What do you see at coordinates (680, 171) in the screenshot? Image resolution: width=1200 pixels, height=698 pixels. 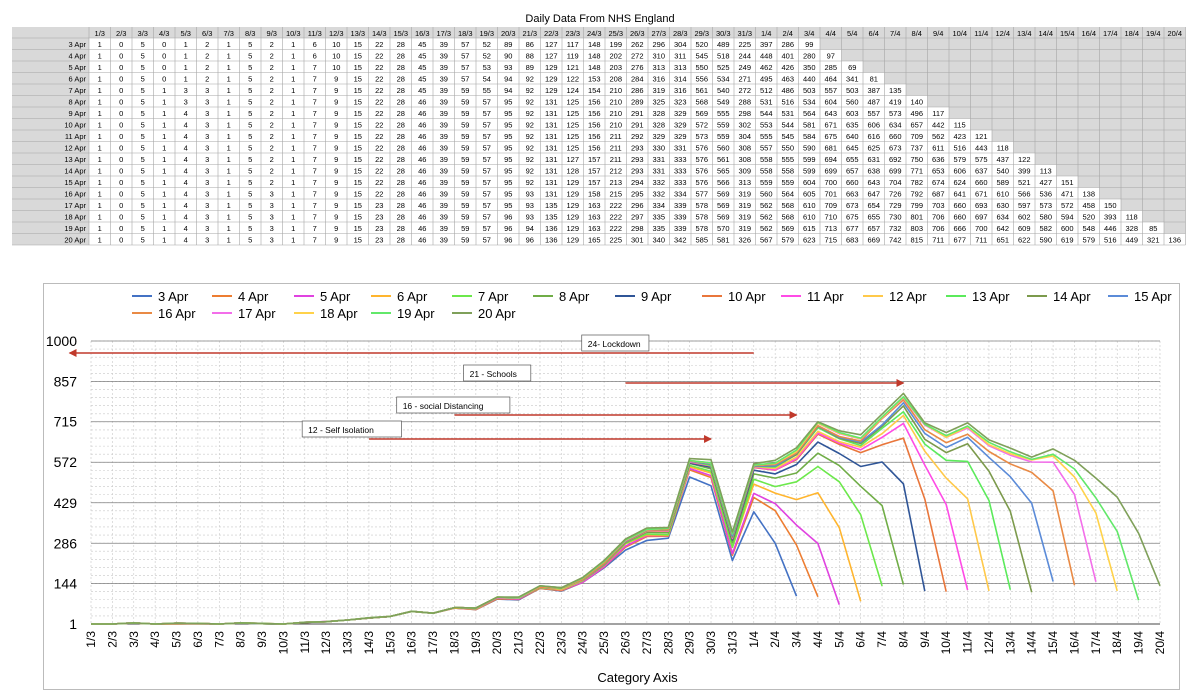 I see `table-cell: 333` at bounding box center [680, 171].